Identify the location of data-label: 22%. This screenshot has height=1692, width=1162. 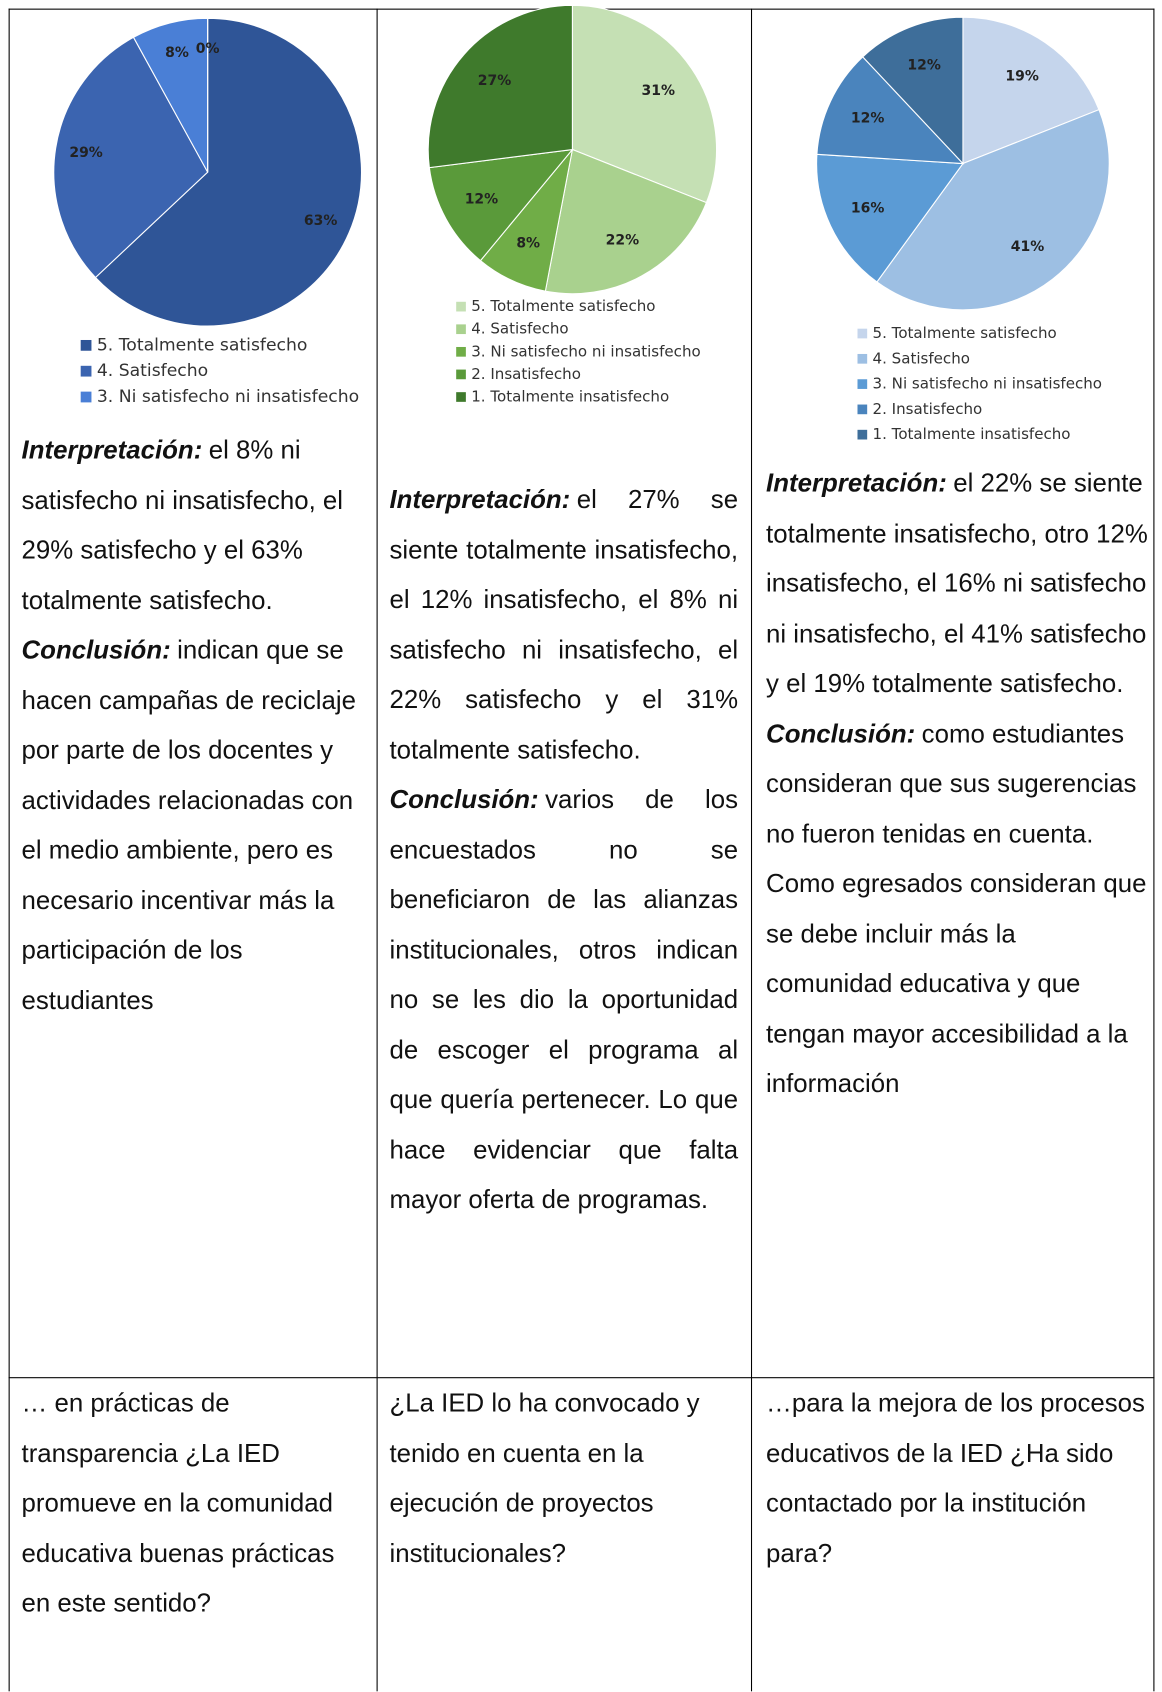
(622, 241).